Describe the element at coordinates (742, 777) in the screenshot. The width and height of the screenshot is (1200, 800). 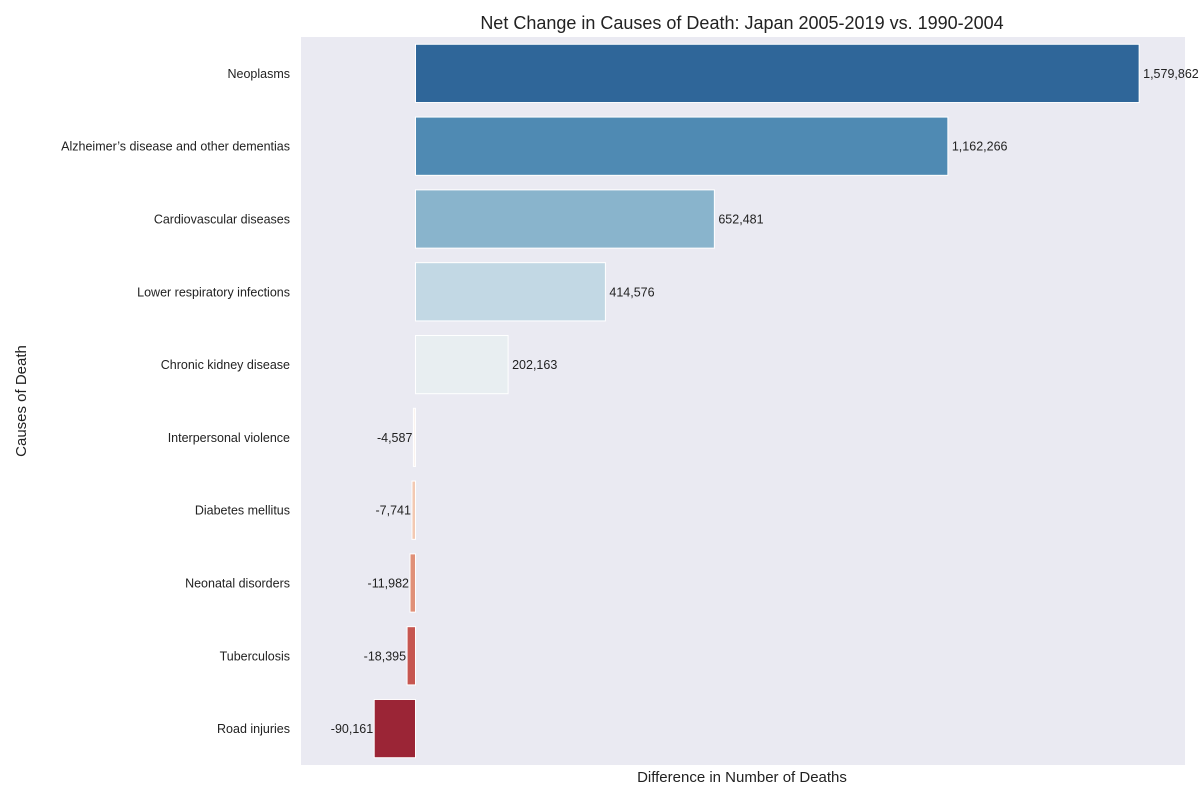
I see `x-axis-title: Difference in Number of Deaths` at that location.